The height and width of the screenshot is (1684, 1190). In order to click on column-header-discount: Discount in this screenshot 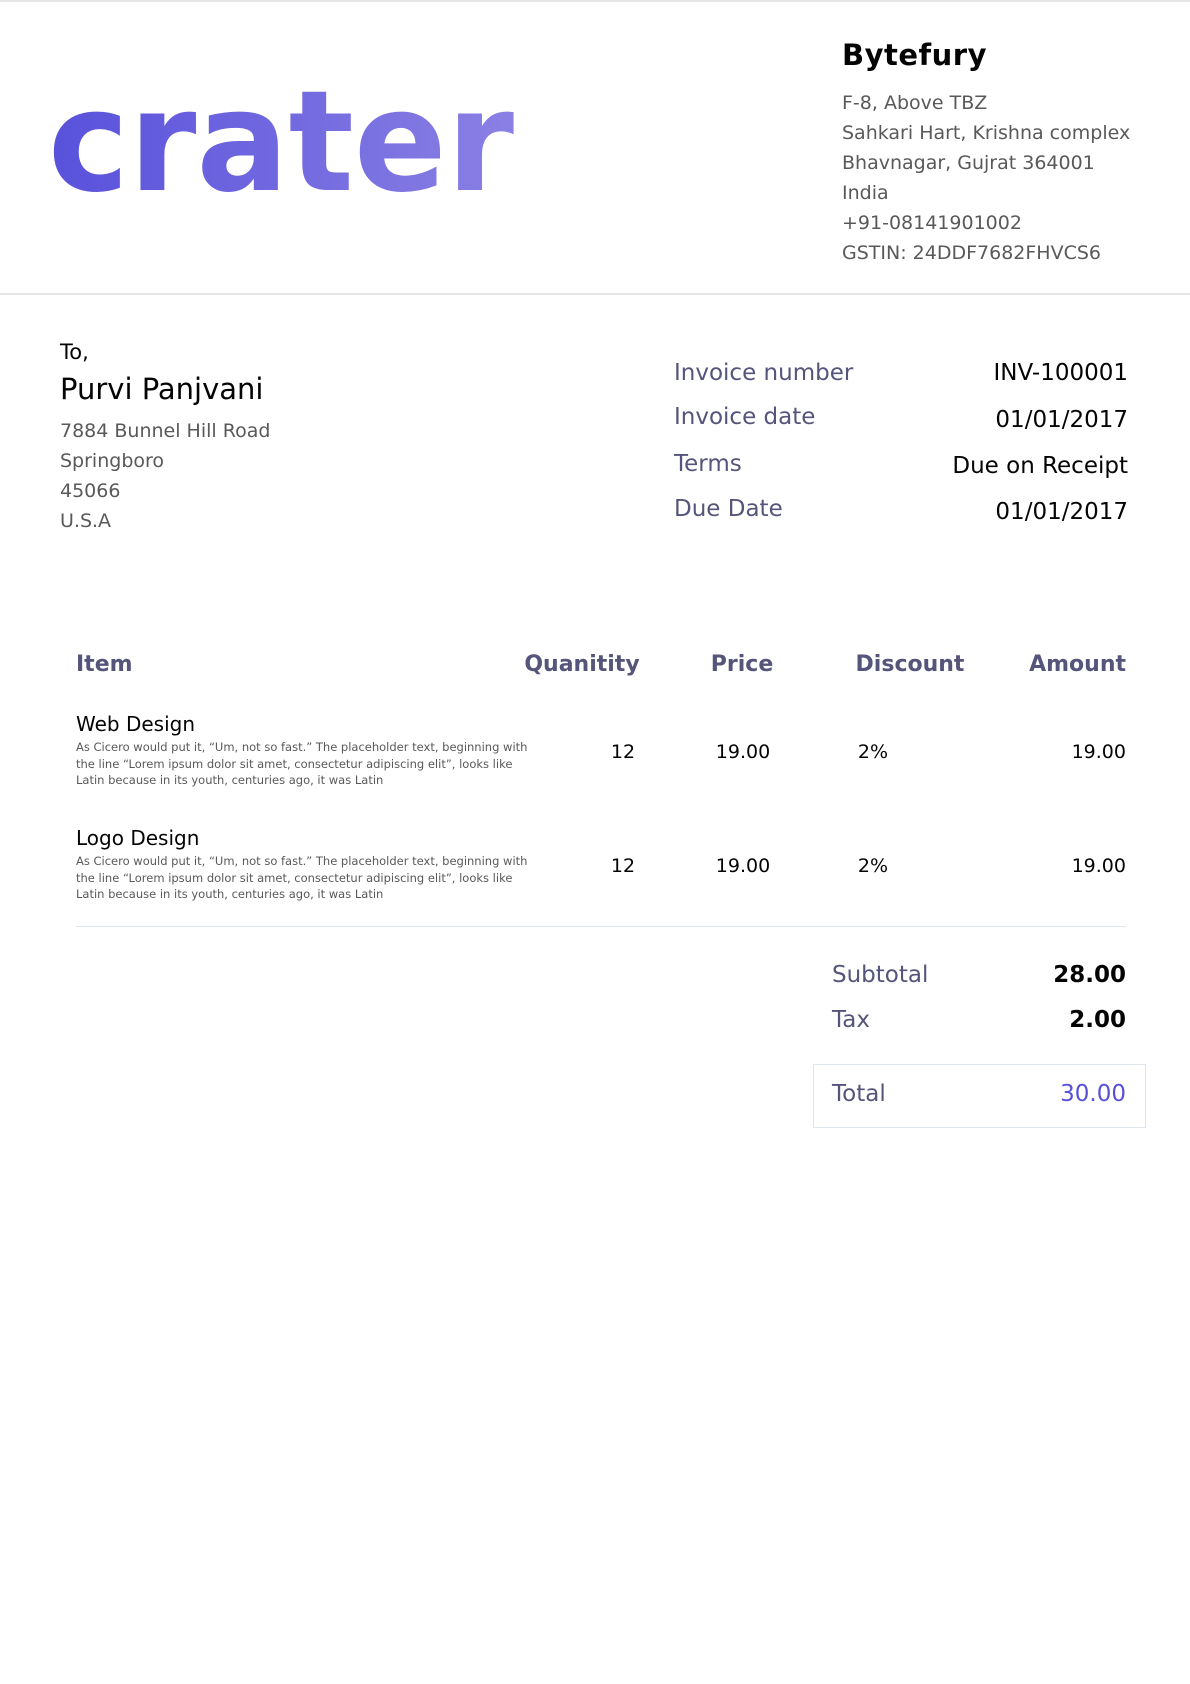, I will do `click(910, 664)`.